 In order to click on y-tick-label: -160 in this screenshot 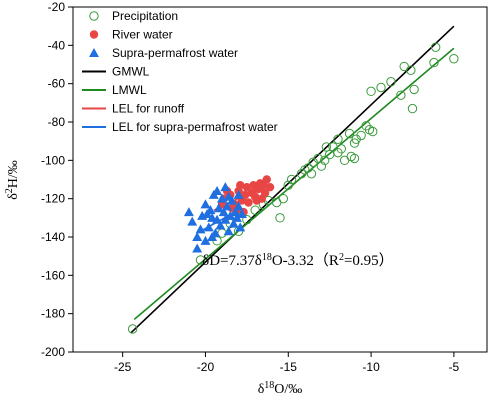, I will do `click(53, 275)`.